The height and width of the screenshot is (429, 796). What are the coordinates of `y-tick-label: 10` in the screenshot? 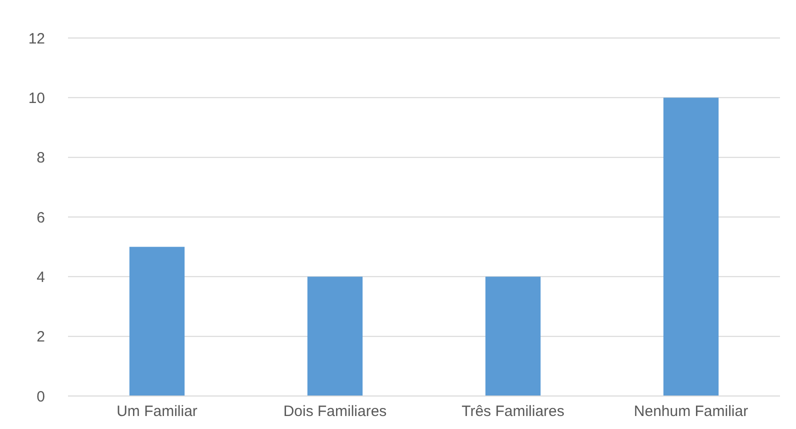 It's located at (36, 98).